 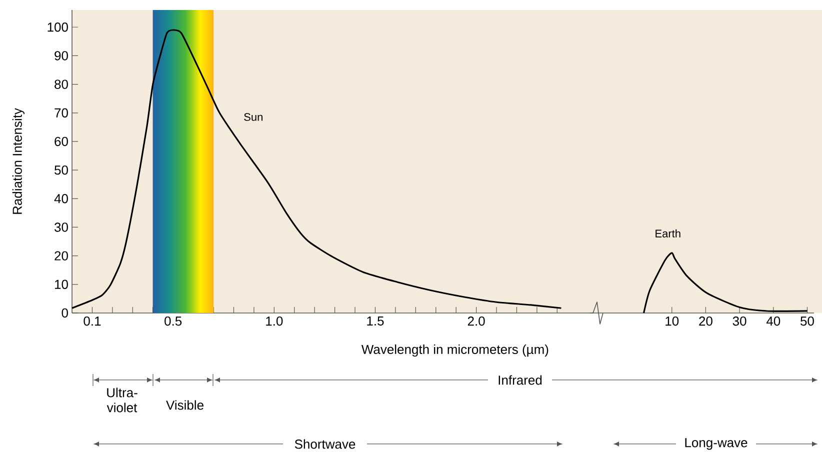 I want to click on x-tick-label: 50, so click(x=807, y=321).